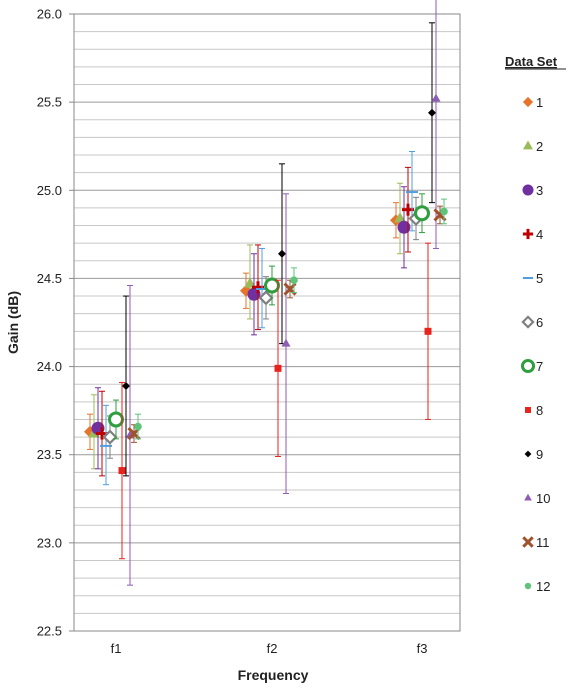 The height and width of the screenshot is (690, 568). Describe the element at coordinates (528, 586) in the screenshot. I see `marker-circle-small` at that location.